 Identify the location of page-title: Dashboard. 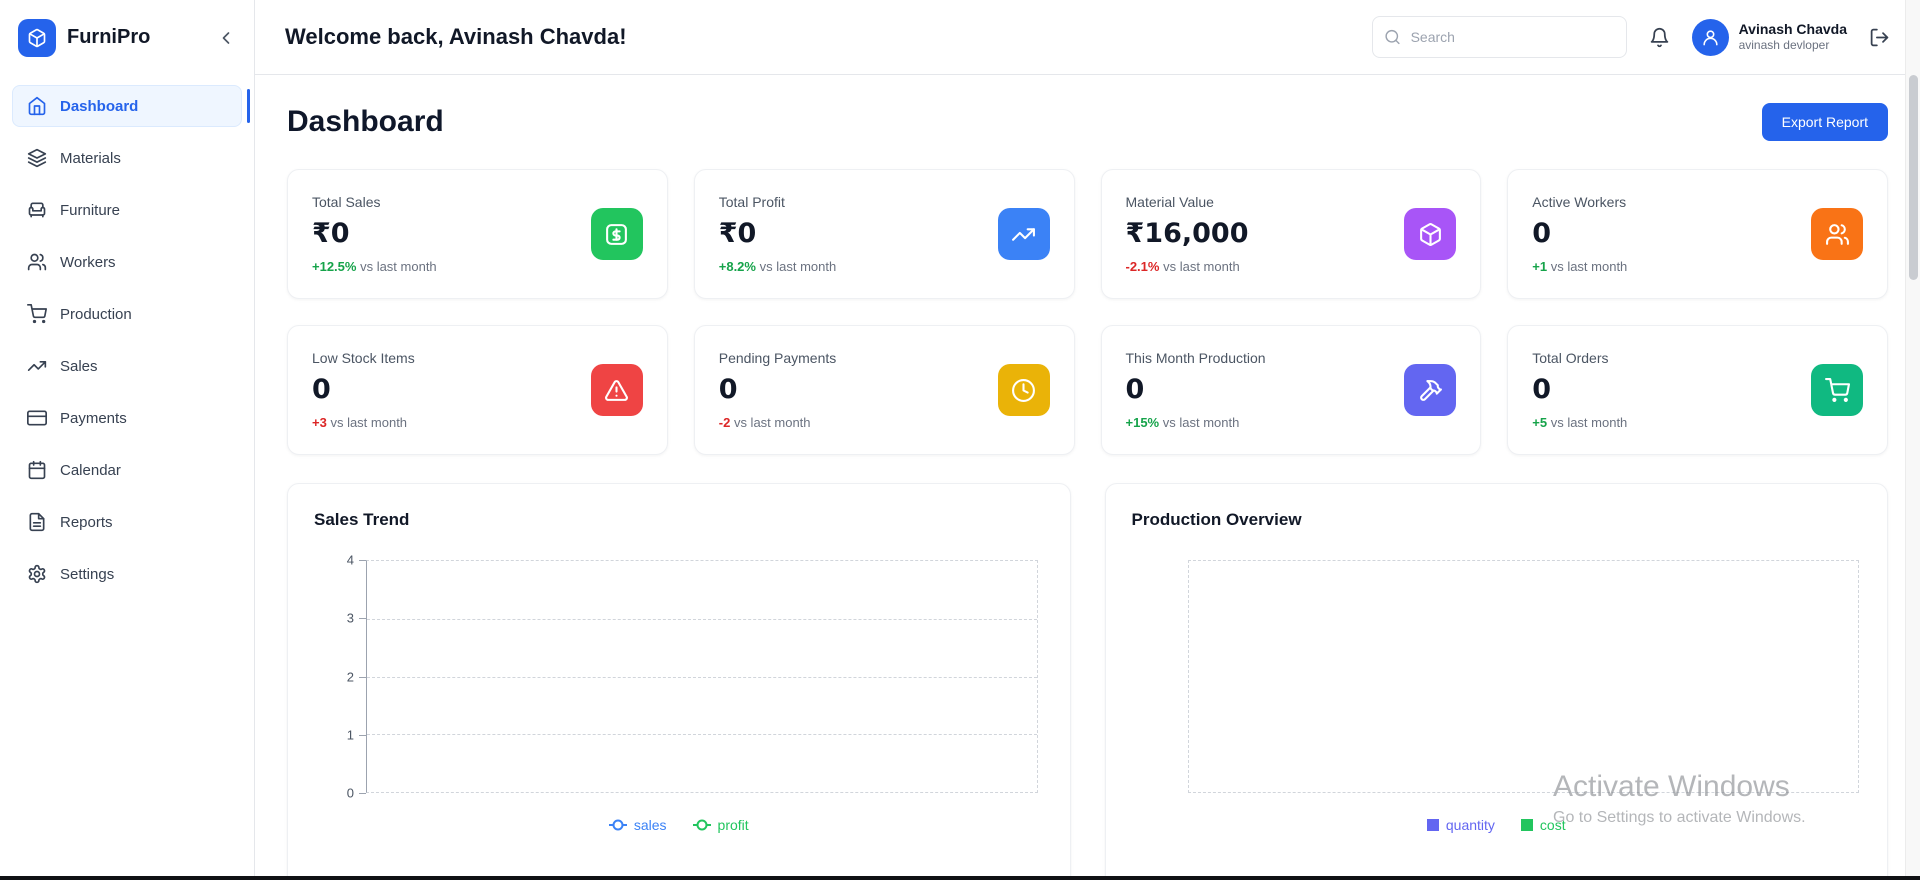
(365, 121).